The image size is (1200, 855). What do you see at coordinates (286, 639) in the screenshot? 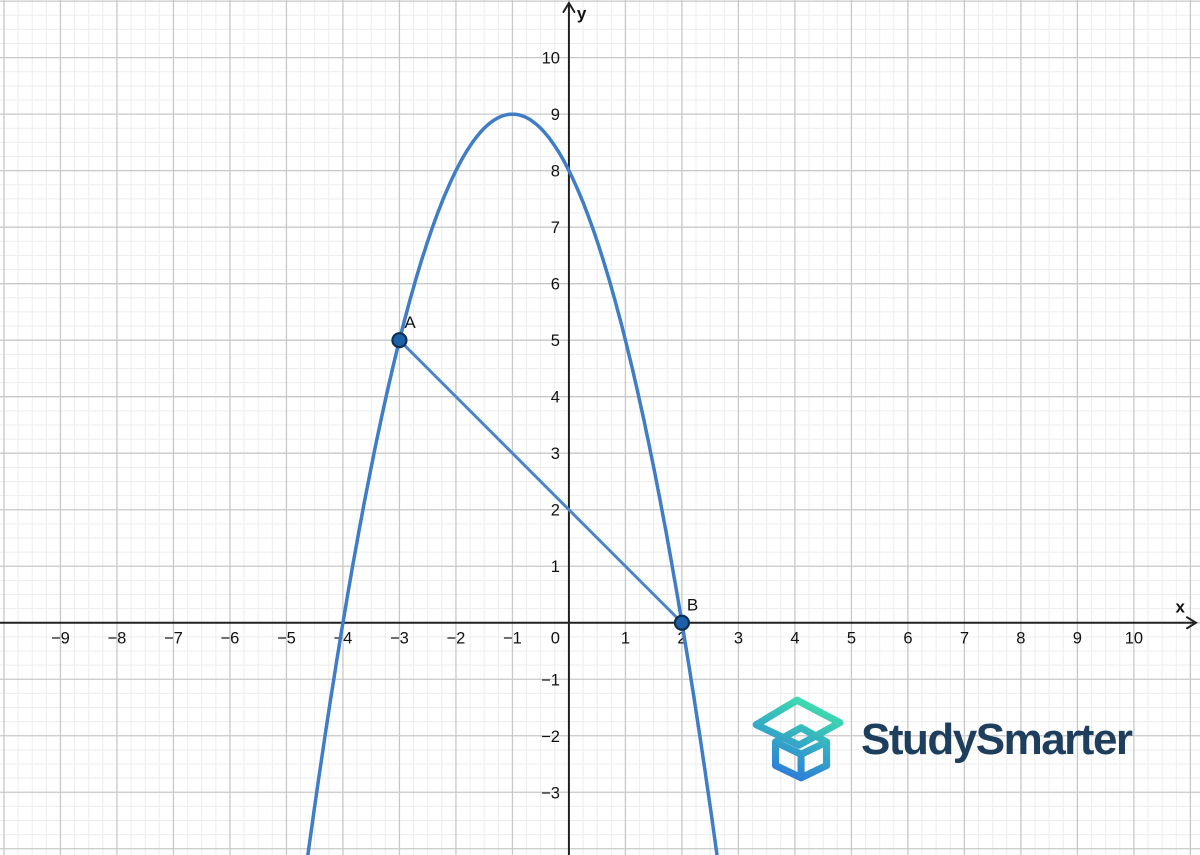
I see `svg-text: −5` at bounding box center [286, 639].